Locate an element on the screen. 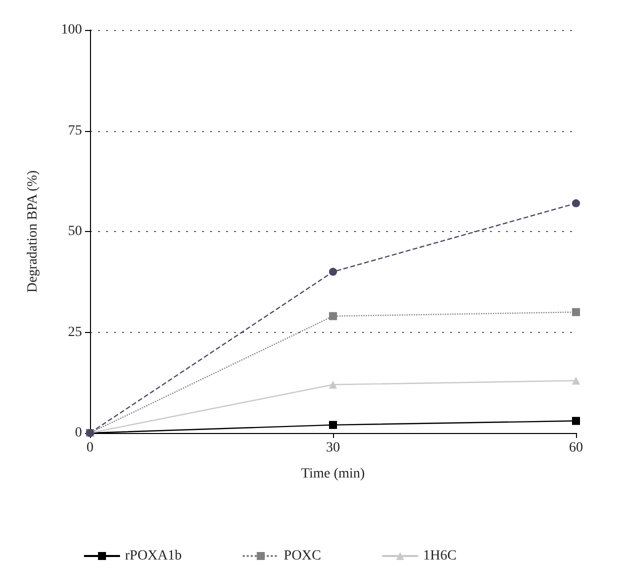 The height and width of the screenshot is (580, 617). y-tick-label: 25 is located at coordinates (75, 332).